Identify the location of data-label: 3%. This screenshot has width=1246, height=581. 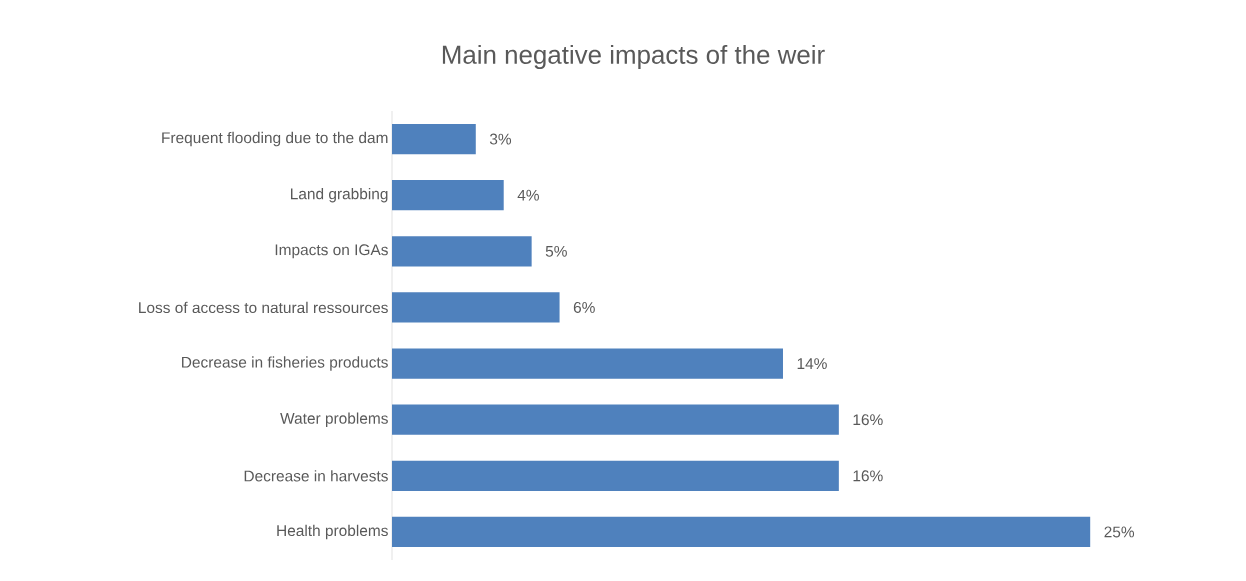
(500, 139).